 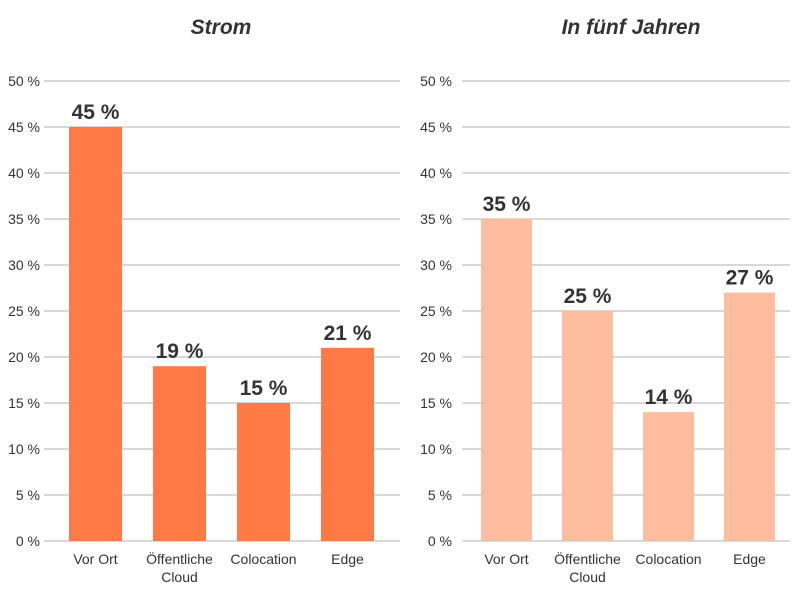 What do you see at coordinates (96, 112) in the screenshot?
I see `data-label: 45 %` at bounding box center [96, 112].